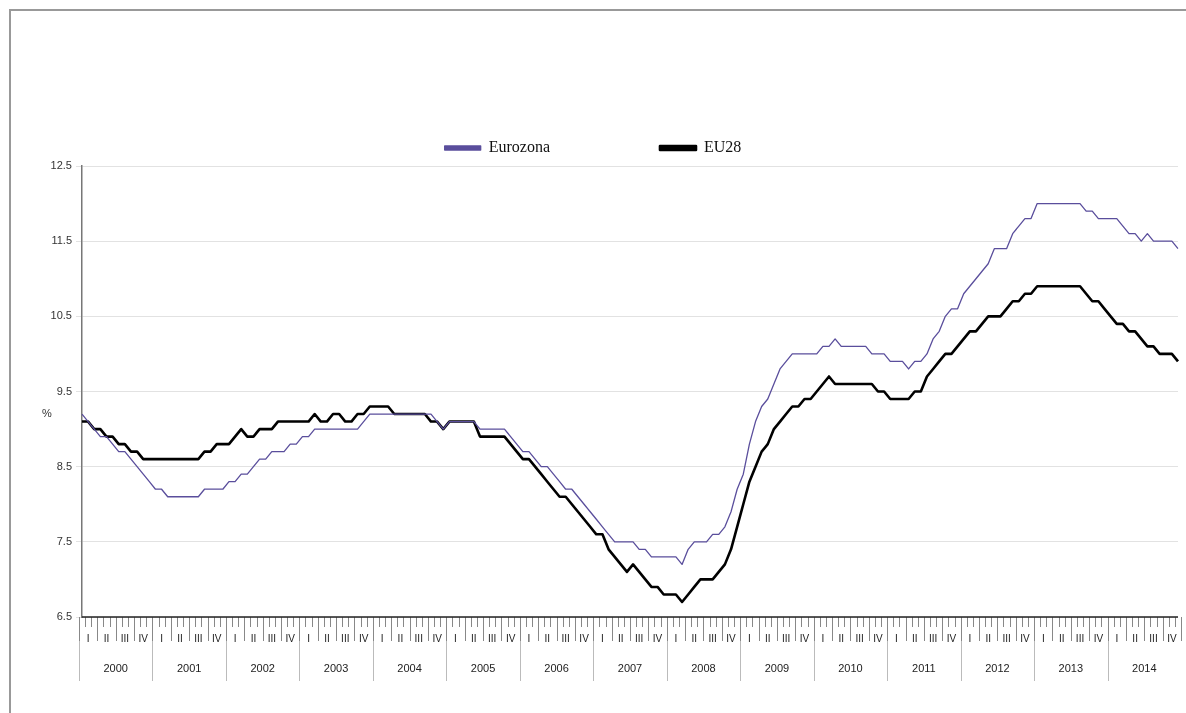 The image size is (1186, 713). Describe the element at coordinates (722, 147) in the screenshot. I see `legend-label: EU28` at that location.